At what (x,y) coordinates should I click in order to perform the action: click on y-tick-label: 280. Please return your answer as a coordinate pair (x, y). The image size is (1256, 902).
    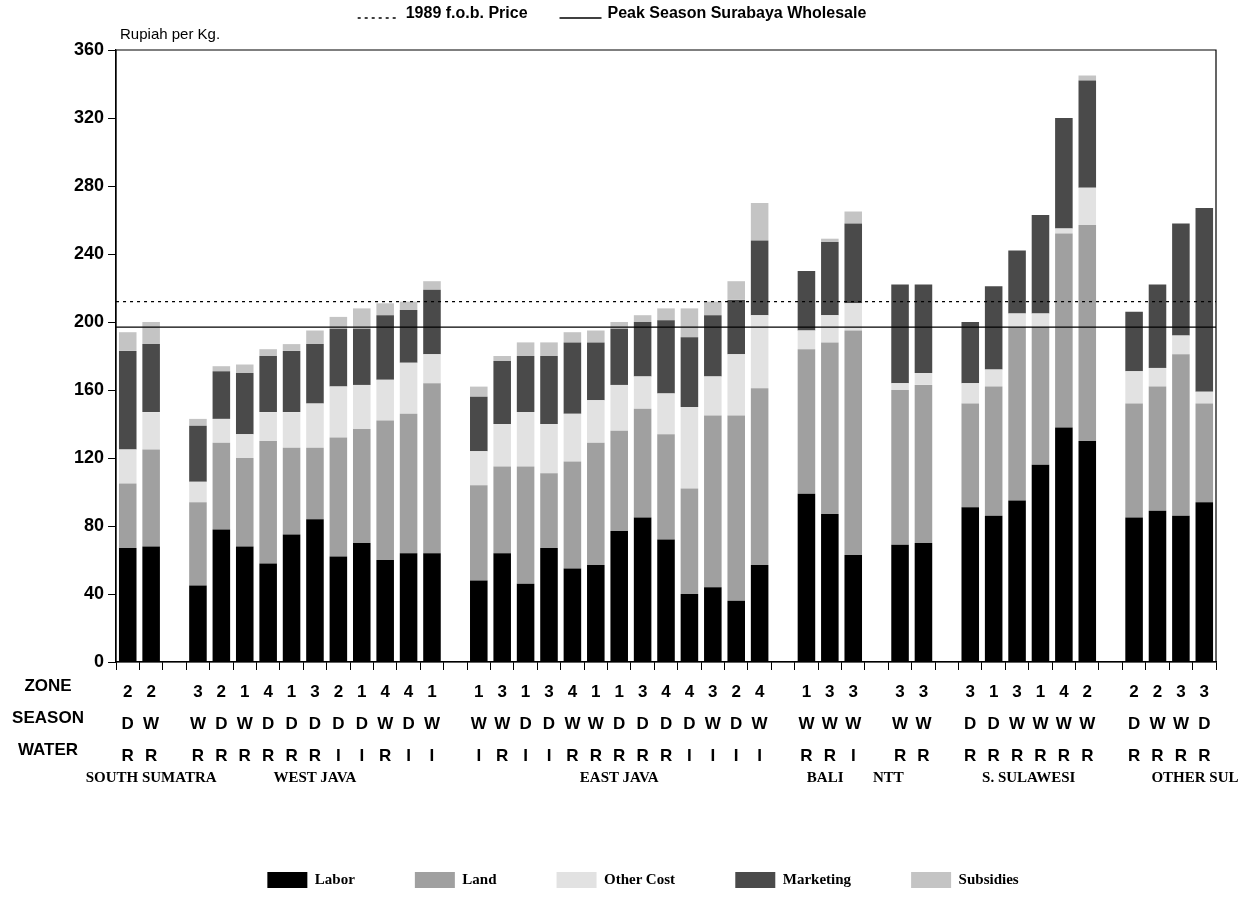
    Looking at the image, I should click on (89, 184).